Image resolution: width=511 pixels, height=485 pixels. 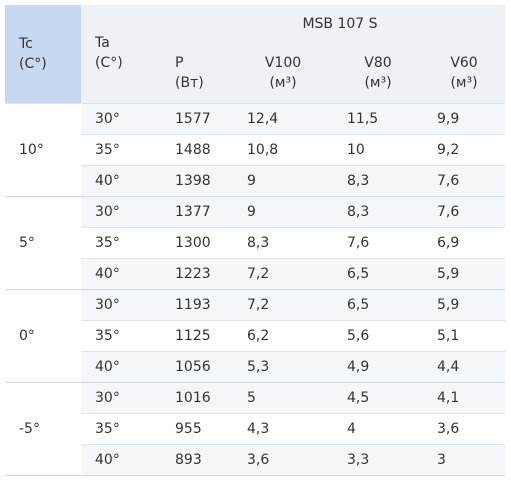 What do you see at coordinates (197, 274) in the screenshot?
I see `data-cell: 1223` at bounding box center [197, 274].